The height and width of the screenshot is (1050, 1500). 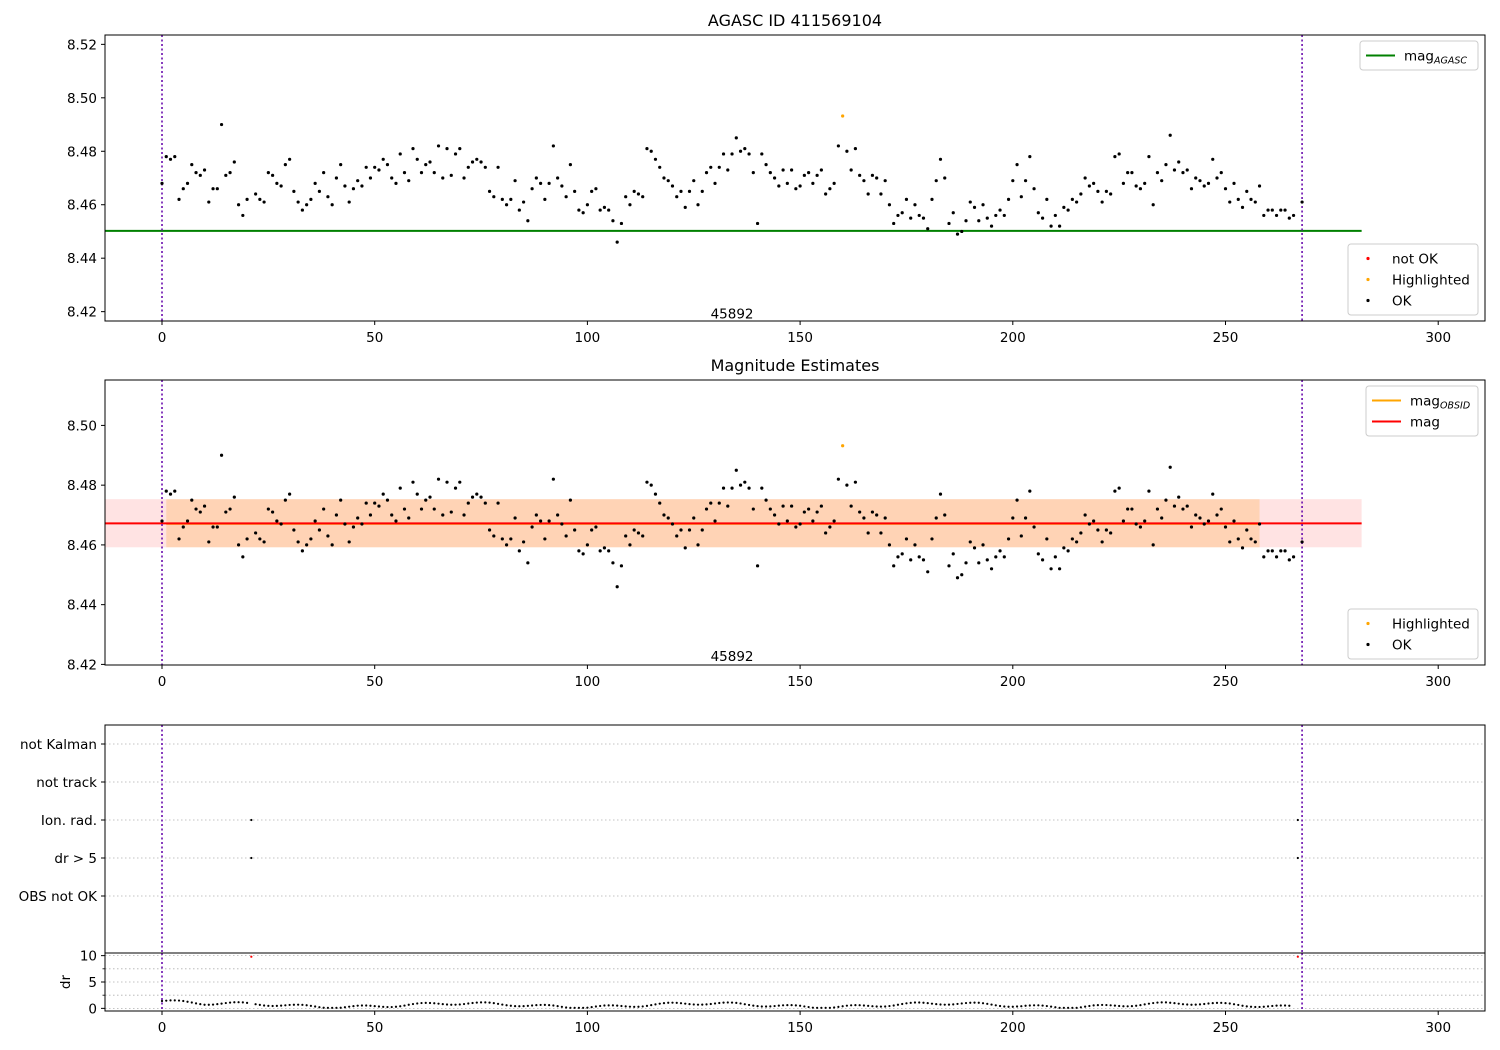 What do you see at coordinates (725, 1004) in the screenshot?
I see `series-dr` at bounding box center [725, 1004].